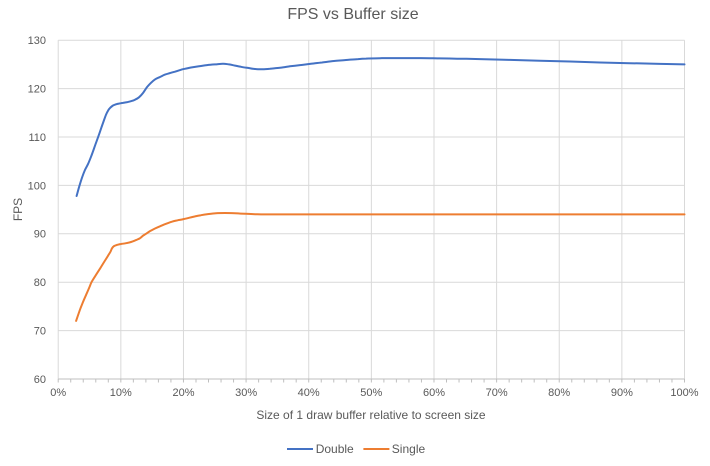 The height and width of the screenshot is (466, 710). I want to click on svg-text: FPS vs Buffer size, so click(352, 14).